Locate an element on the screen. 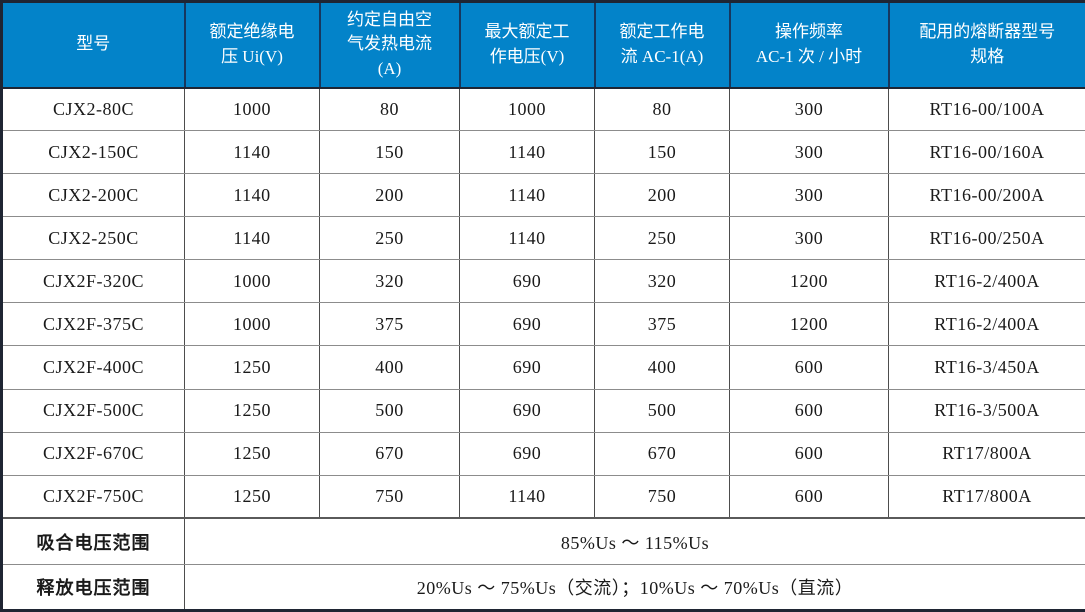 Image resolution: width=1085 pixels, height=612 pixels. cell-model: CJX2-80C is located at coordinates (93, 109).